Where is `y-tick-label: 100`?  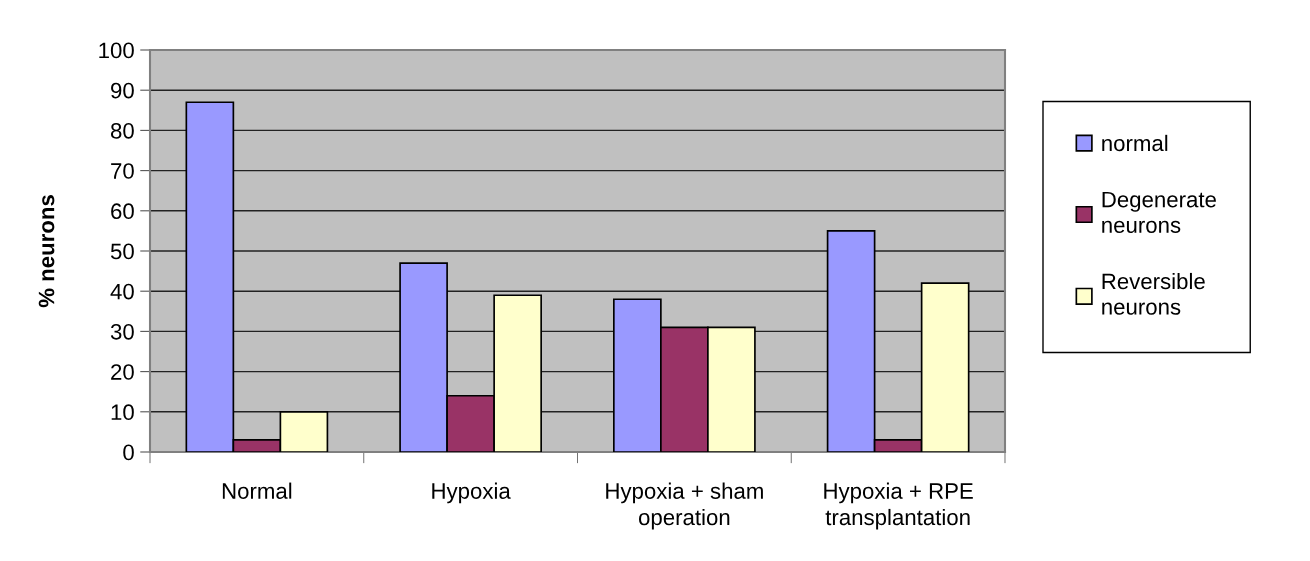 y-tick-label: 100 is located at coordinates (116, 50).